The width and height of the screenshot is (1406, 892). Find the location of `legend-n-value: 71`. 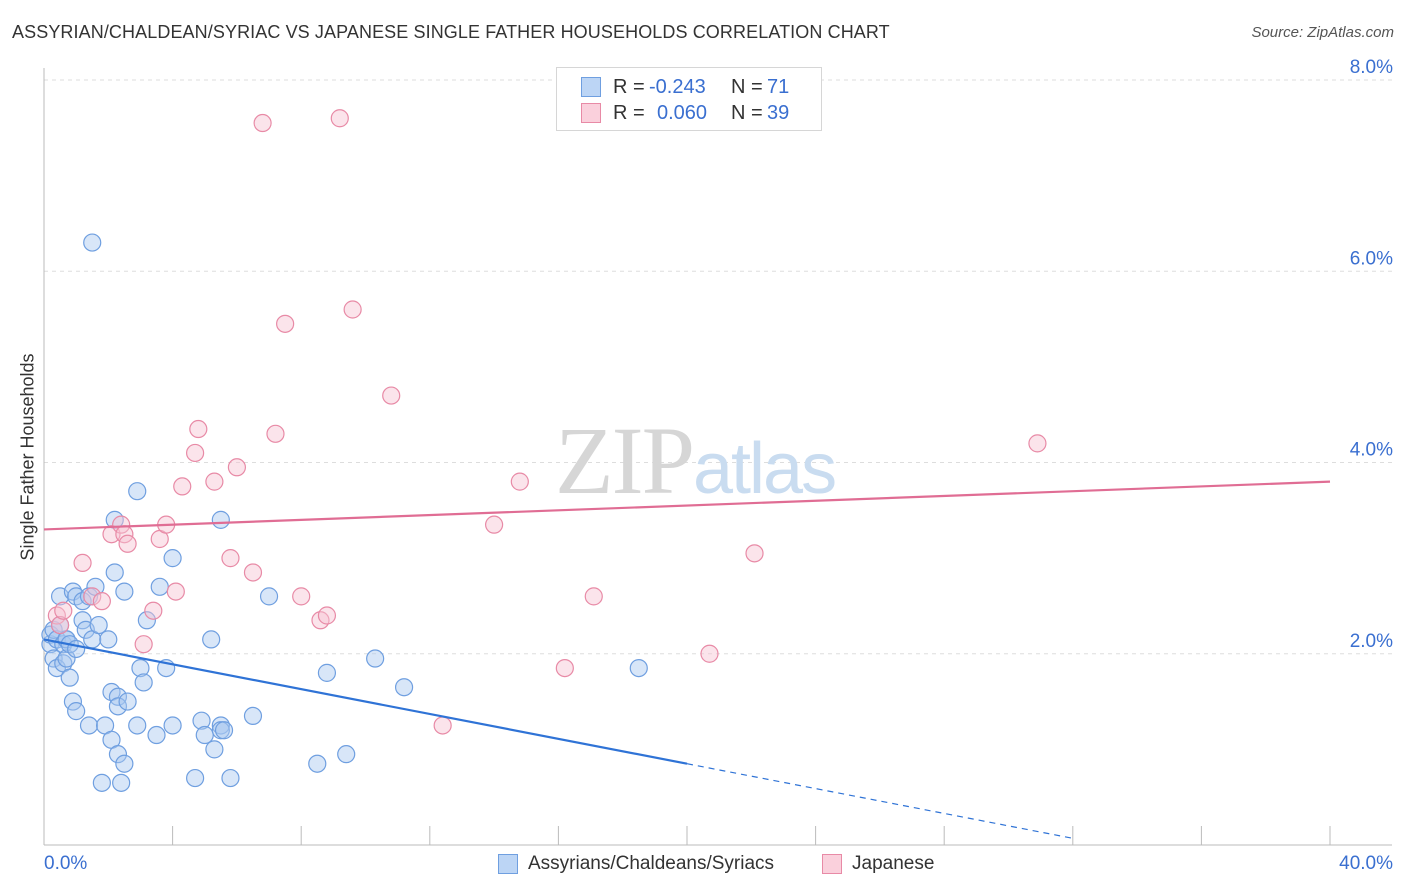

legend-n-value: 71 is located at coordinates (778, 86).